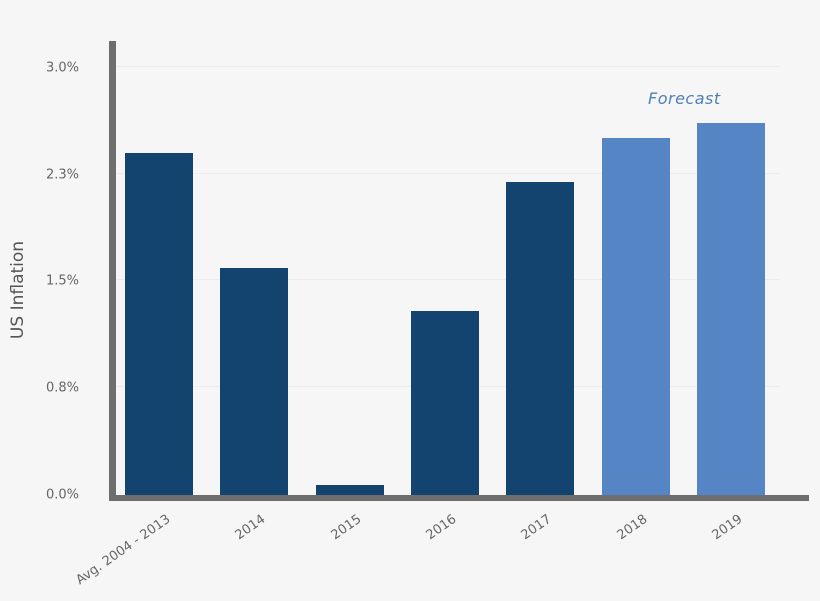  Describe the element at coordinates (632, 527) in the screenshot. I see `x-tick-label: 2018` at that location.